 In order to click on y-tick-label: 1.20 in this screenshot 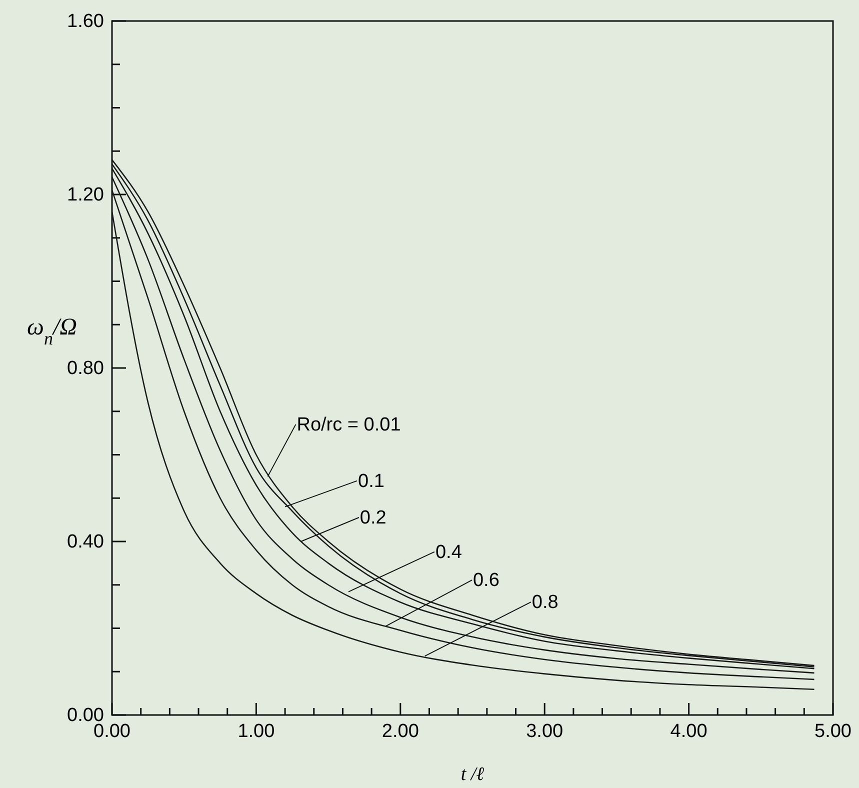, I will do `click(85, 195)`.